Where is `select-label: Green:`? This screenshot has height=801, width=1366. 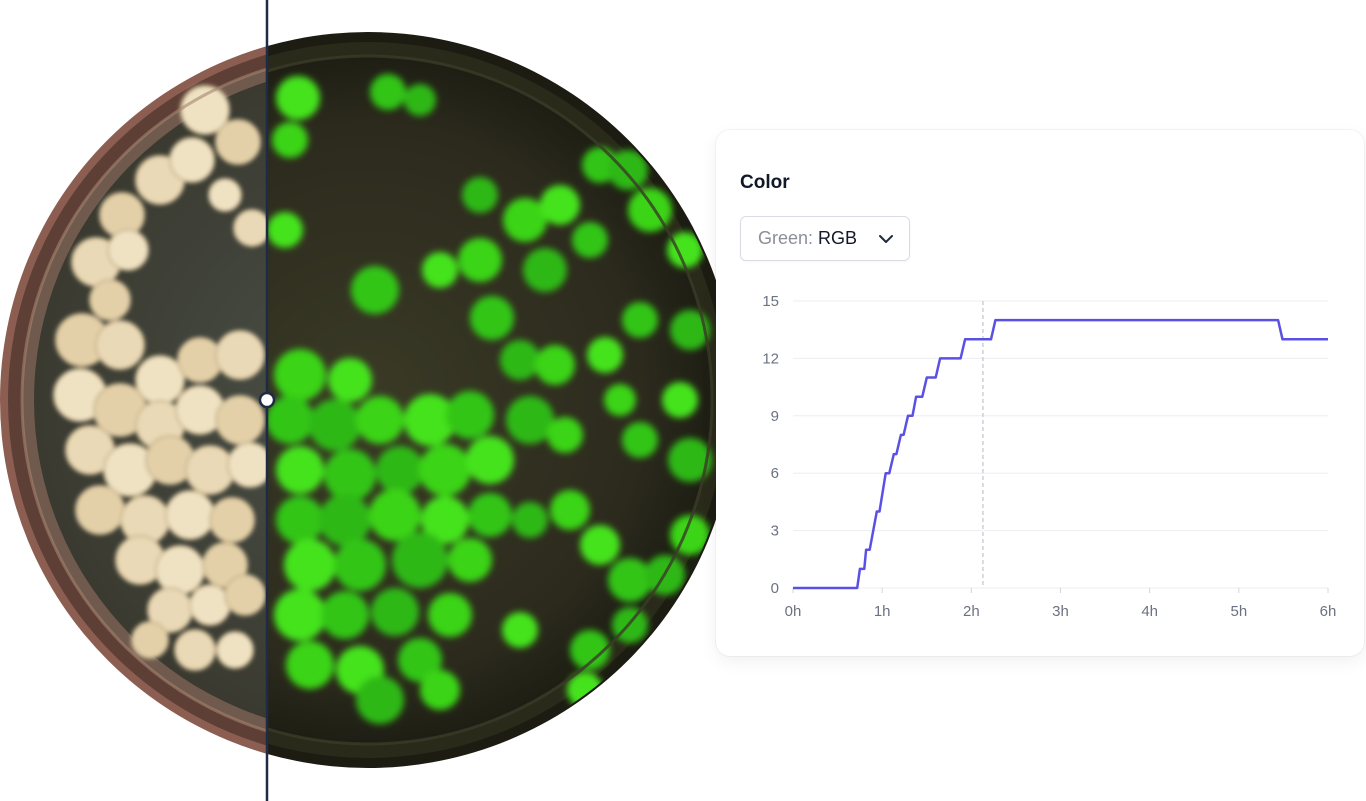
select-label: Green: is located at coordinates (786, 238).